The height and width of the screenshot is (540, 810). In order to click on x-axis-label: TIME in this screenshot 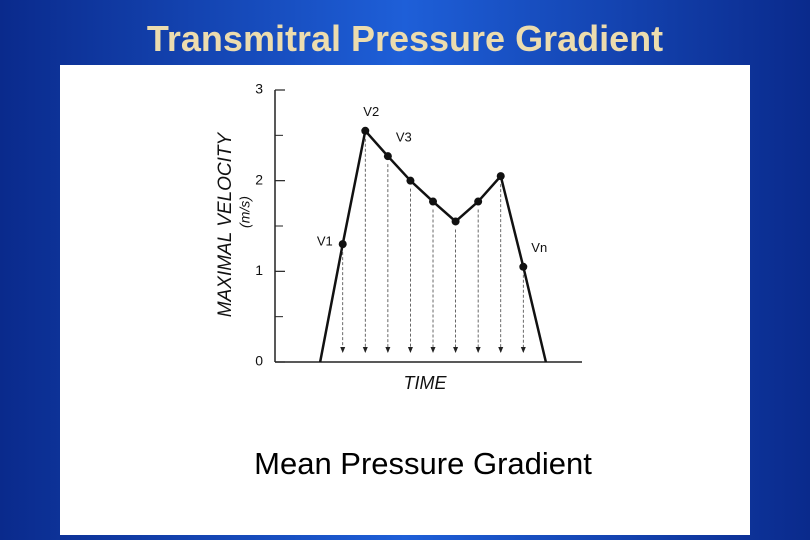, I will do `click(426, 383)`.